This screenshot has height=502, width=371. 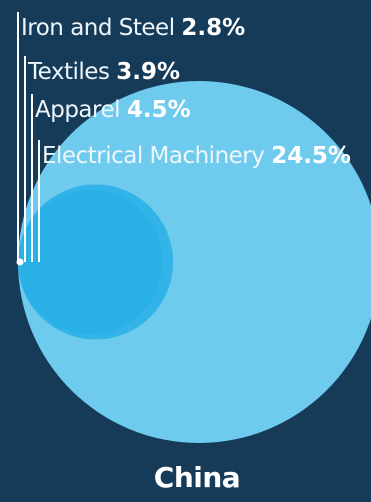 I want to click on value-label: 2.8%, so click(x=213, y=28).